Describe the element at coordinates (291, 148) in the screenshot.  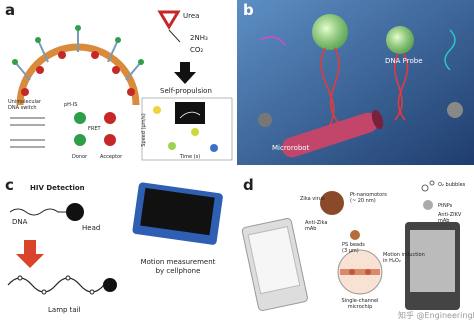
I see `robot-label: Microrobot` at that location.